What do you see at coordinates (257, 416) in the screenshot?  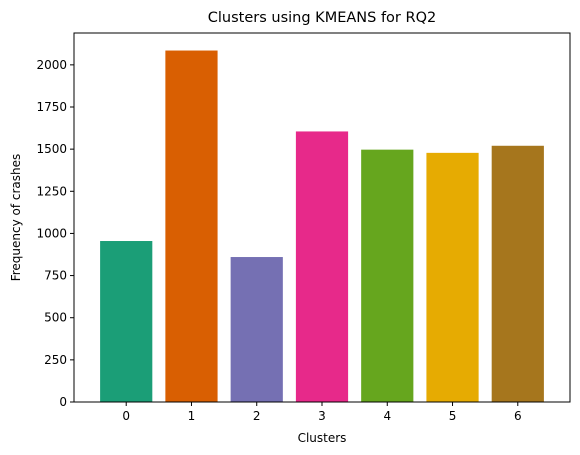 I see `x-tick-label: 2` at bounding box center [257, 416].